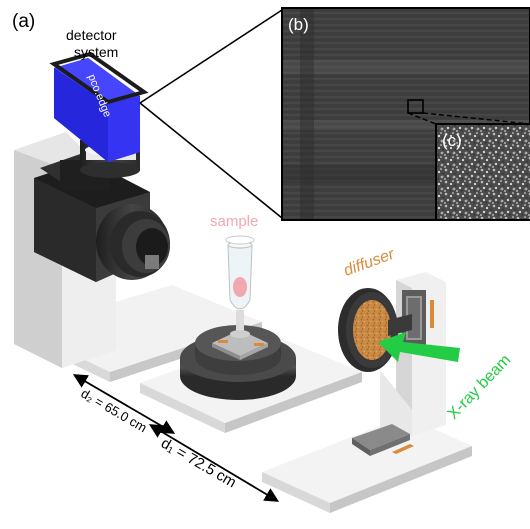  What do you see at coordinates (133, 242) in the screenshot?
I see `detector-lens` at bounding box center [133, 242].